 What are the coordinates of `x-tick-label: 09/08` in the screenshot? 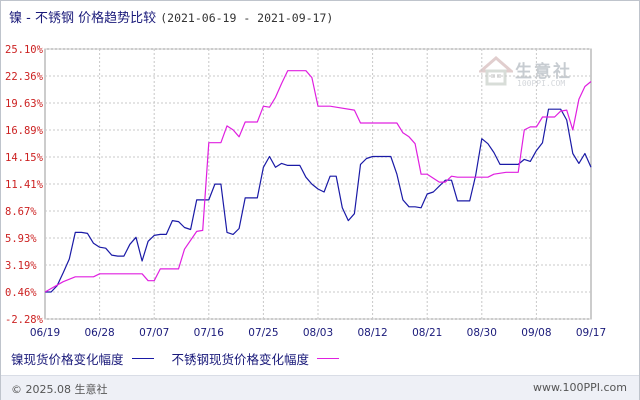 It's located at (536, 333).